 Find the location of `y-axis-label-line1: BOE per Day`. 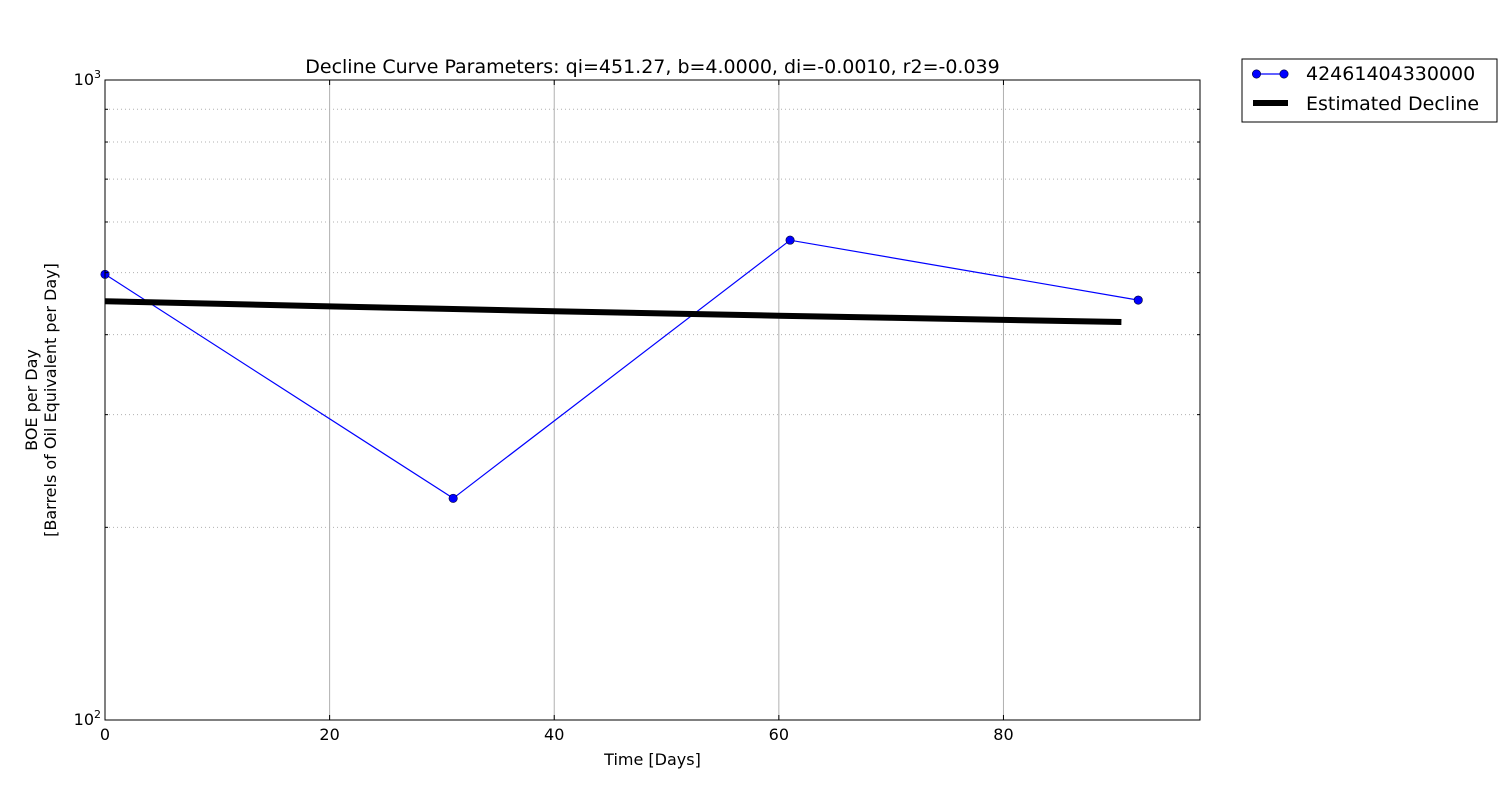

y-axis-label-line1: BOE per Day is located at coordinates (31, 400).